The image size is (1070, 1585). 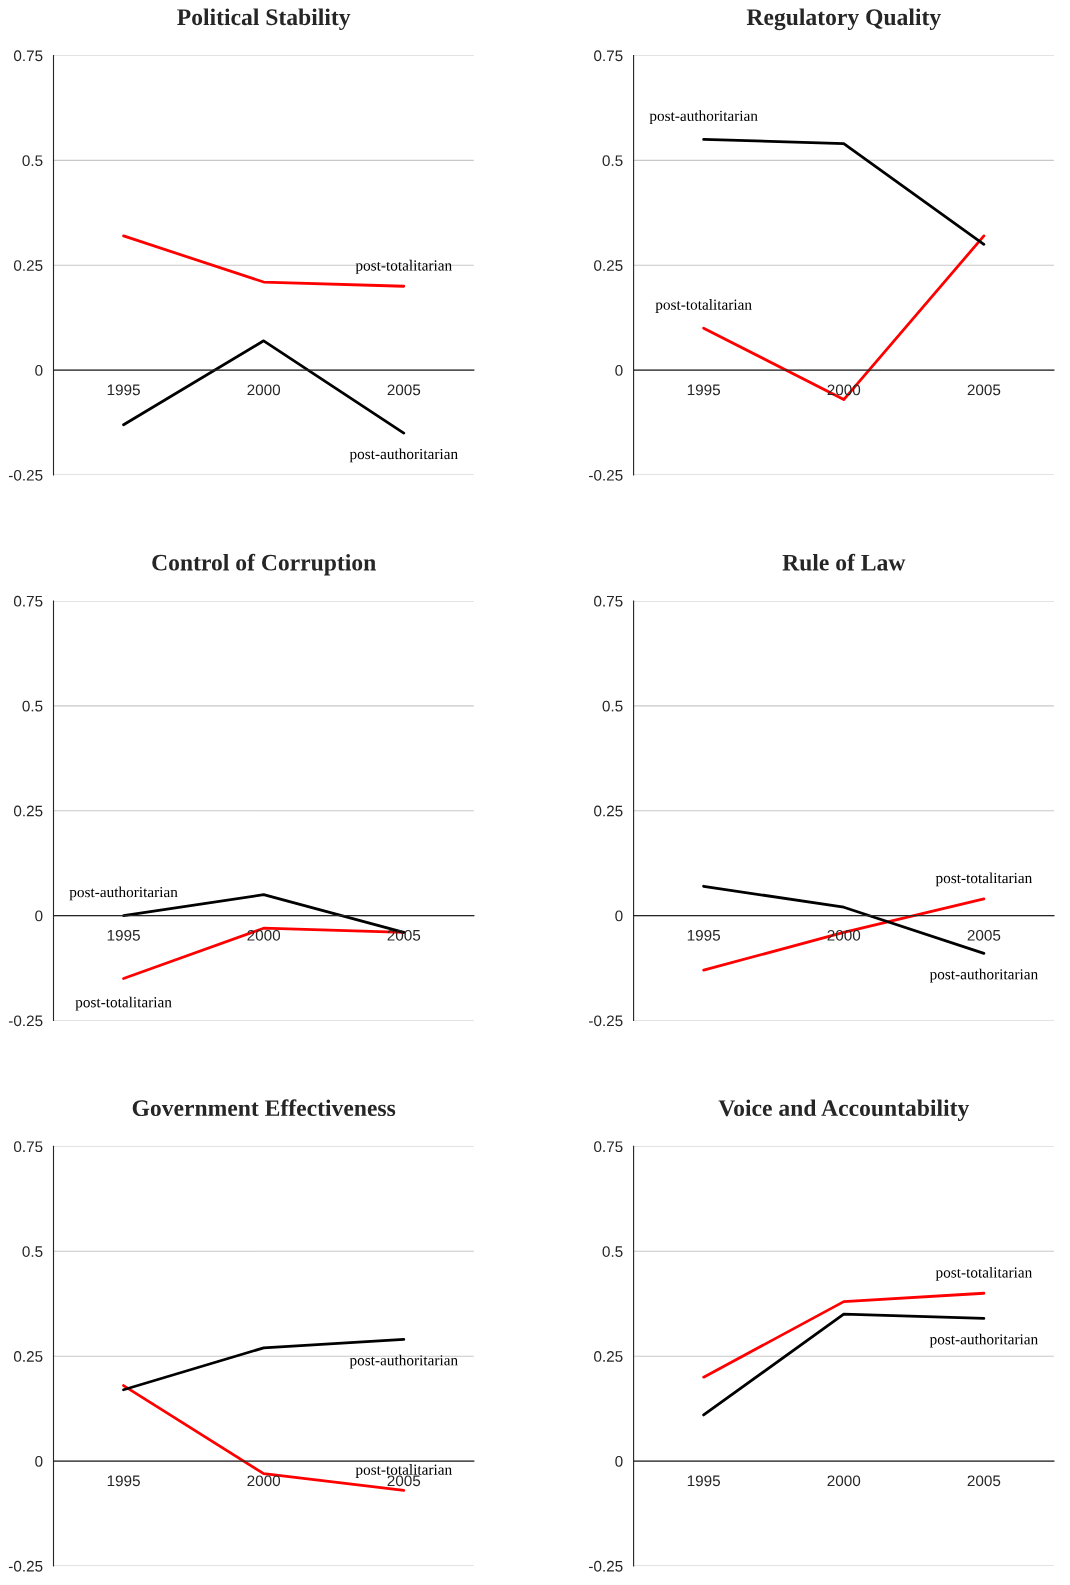 I want to click on chart-title: Regulatory Quality, so click(x=843, y=19).